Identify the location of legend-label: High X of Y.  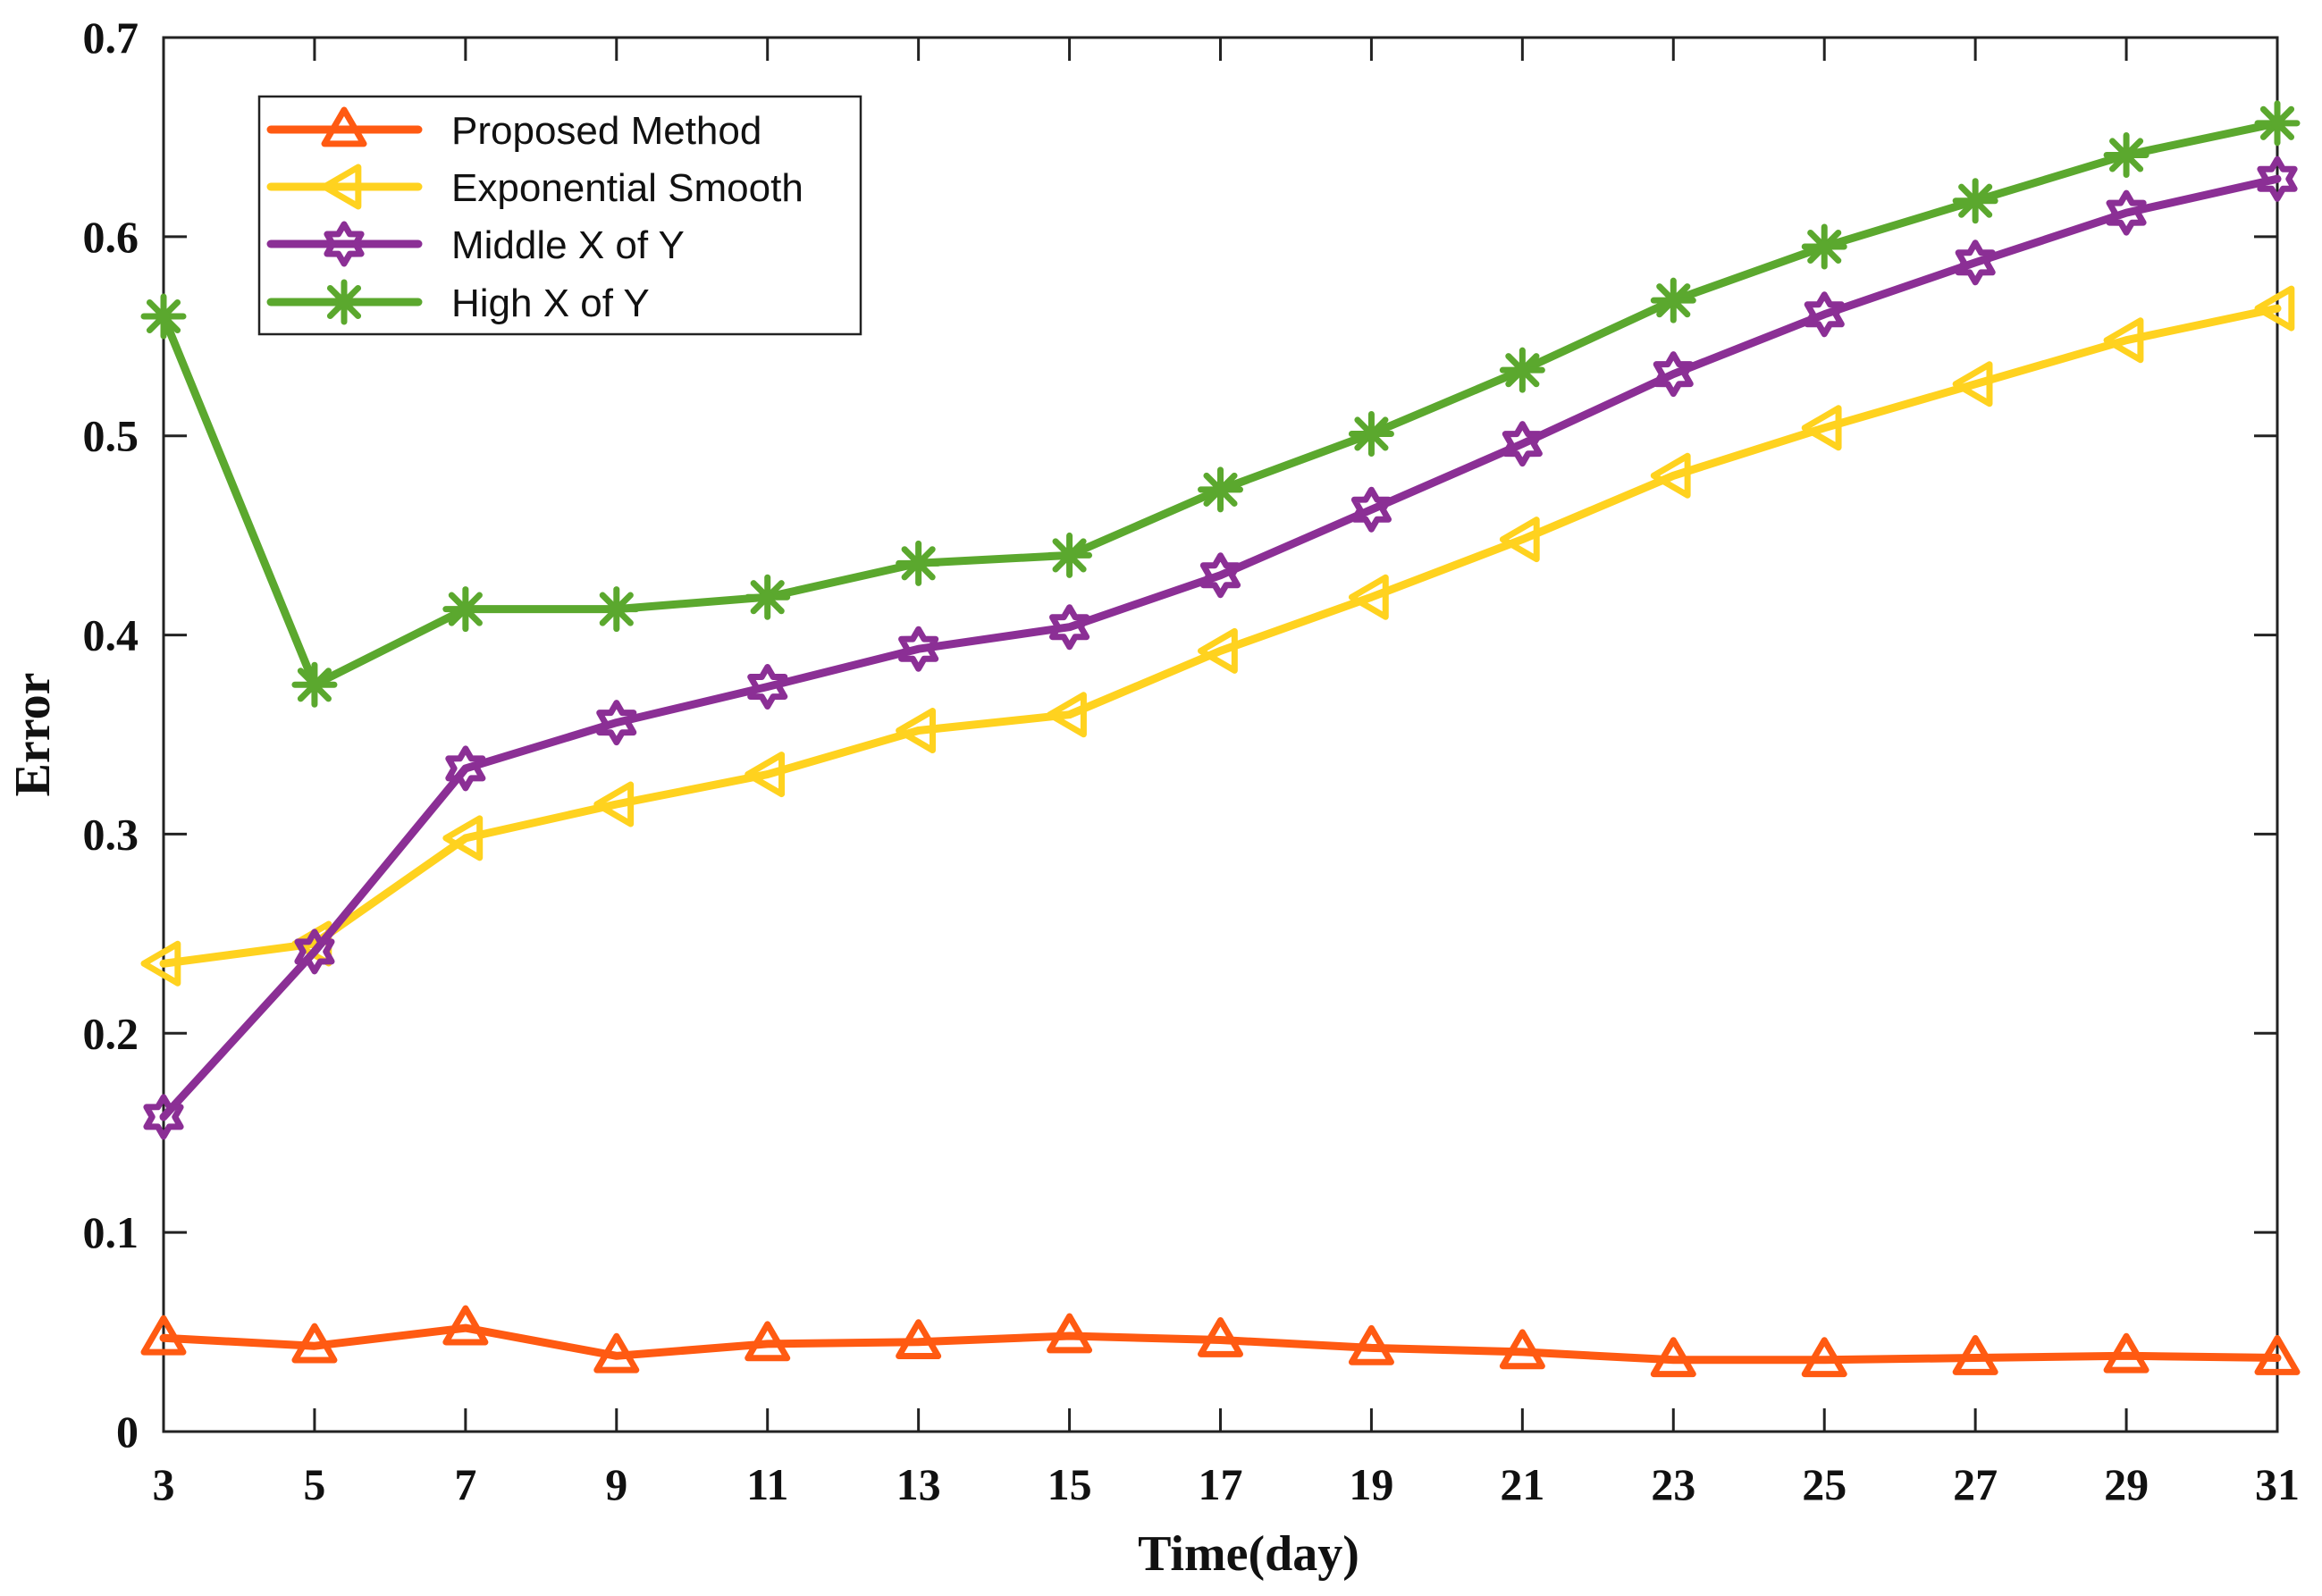
(550, 303).